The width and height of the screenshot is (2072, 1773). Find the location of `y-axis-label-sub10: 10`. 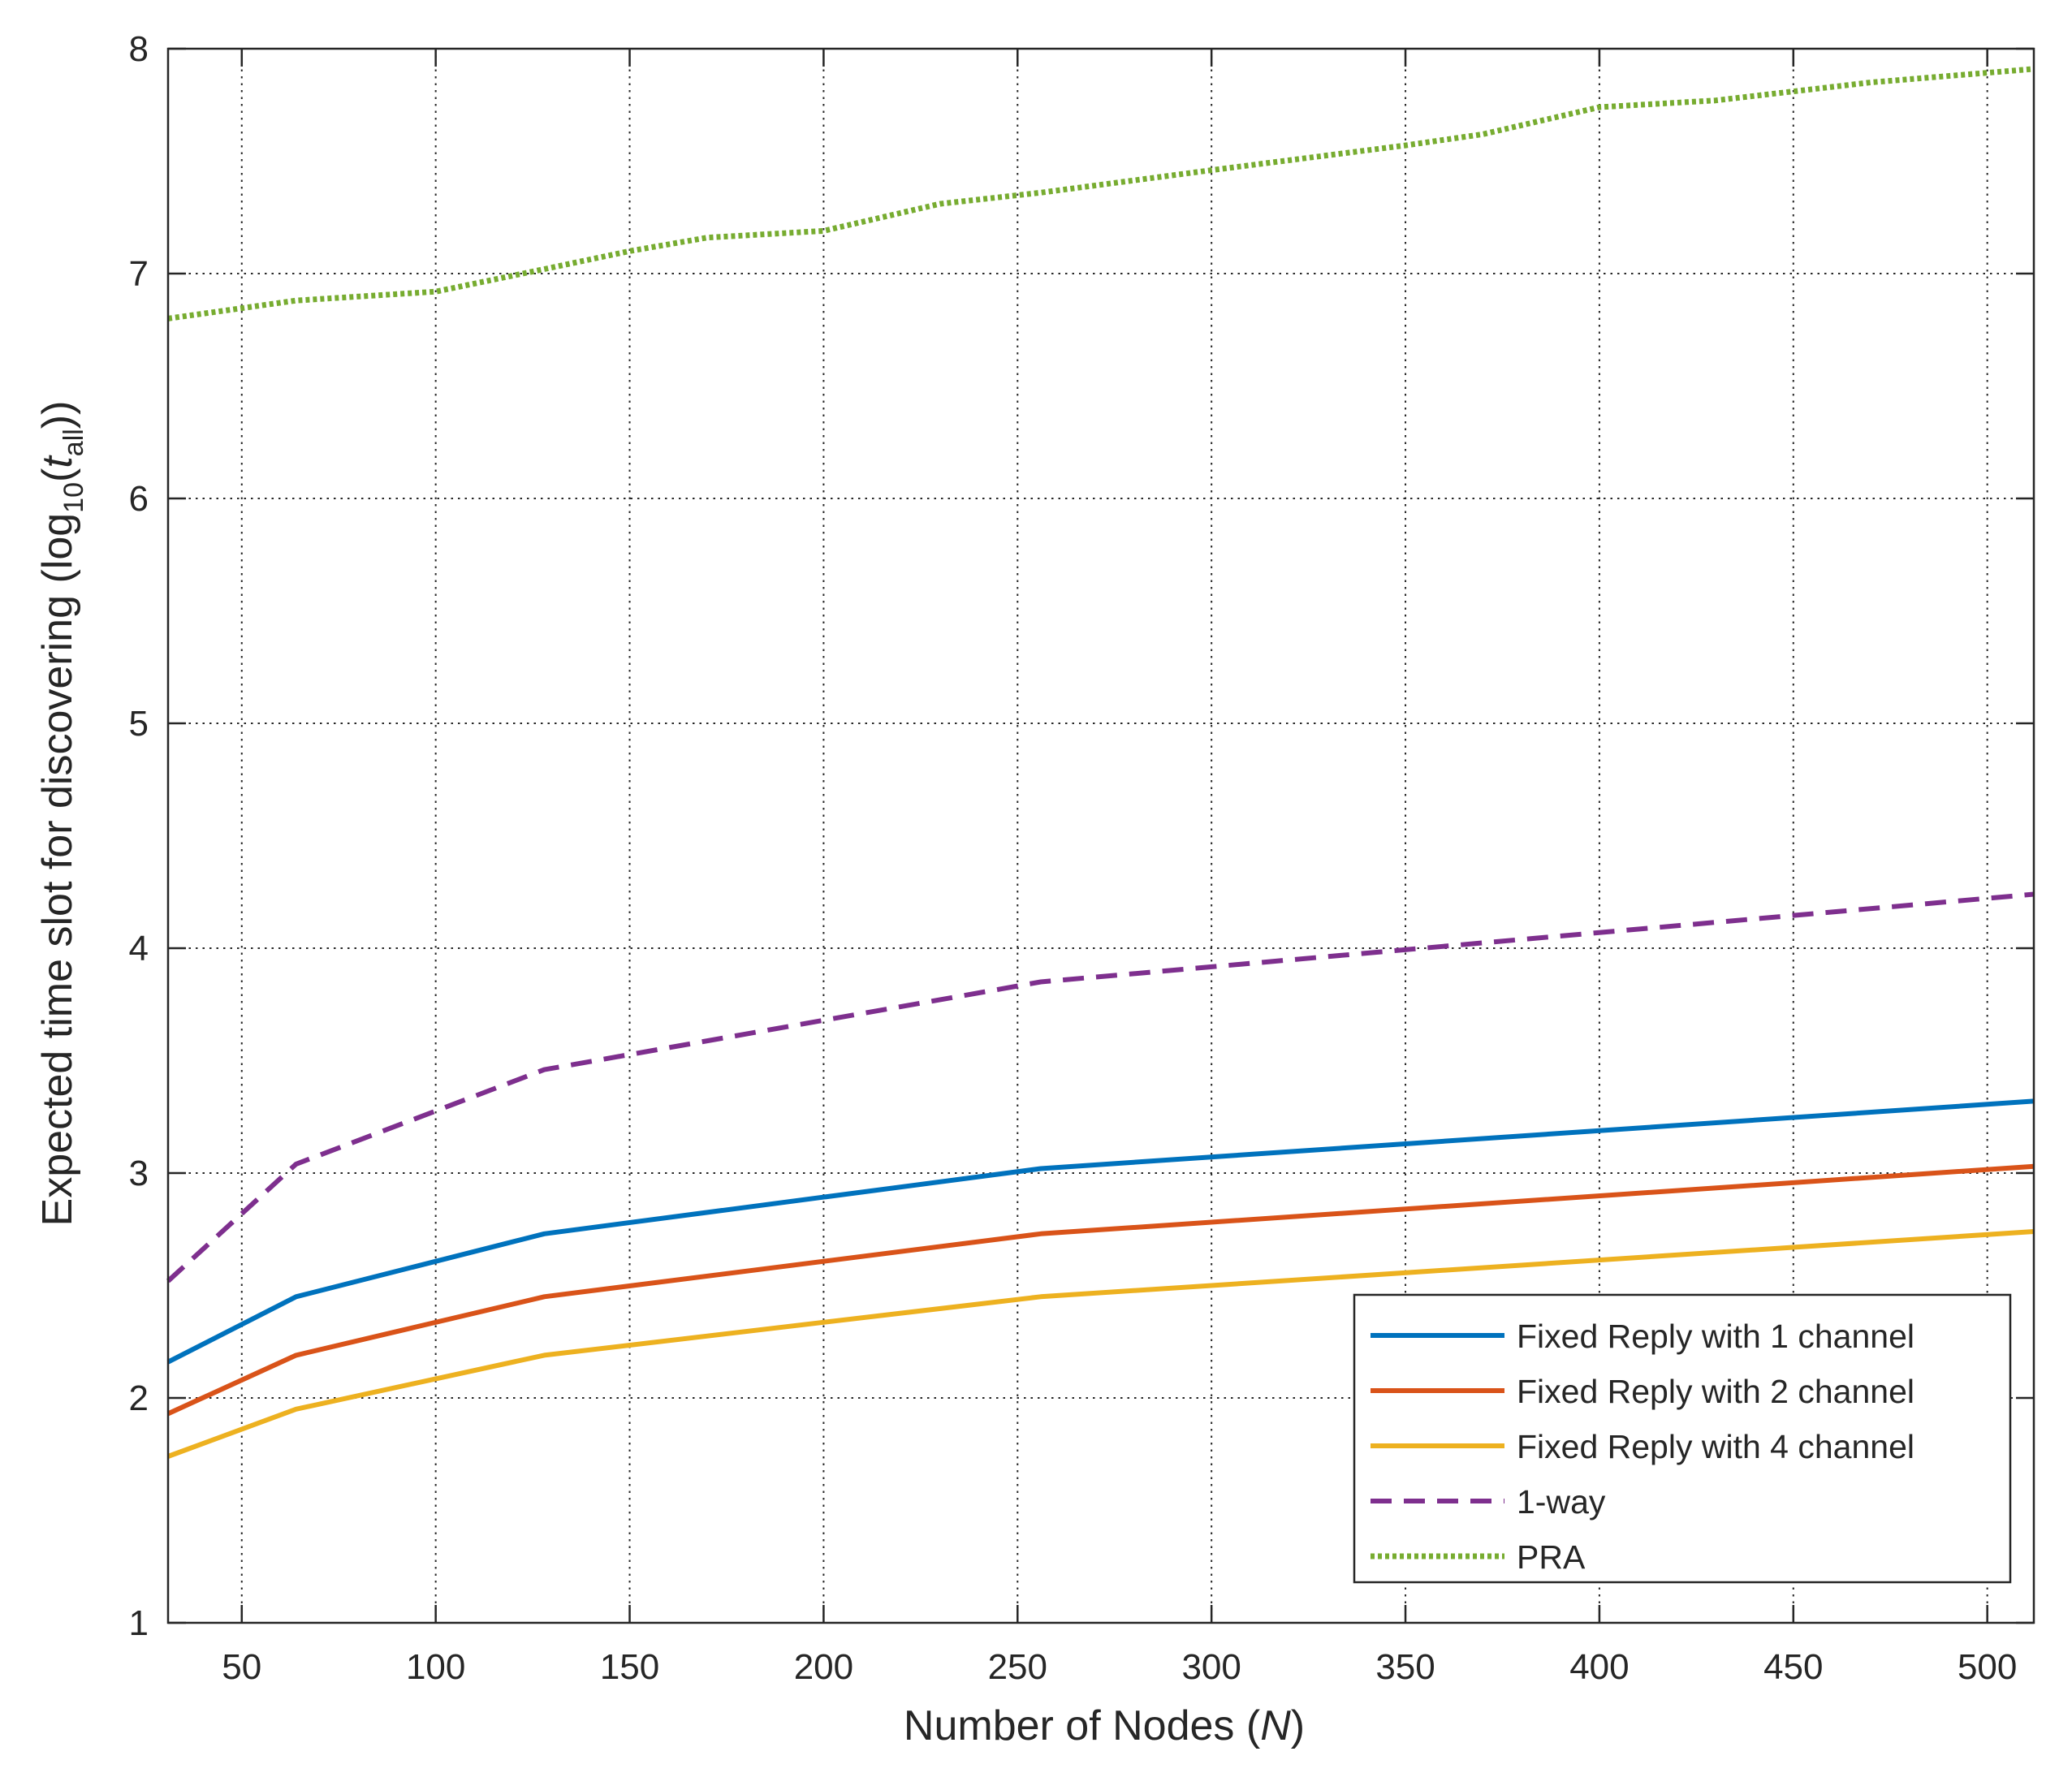

y-axis-label-sub10: 10 is located at coordinates (73, 498).